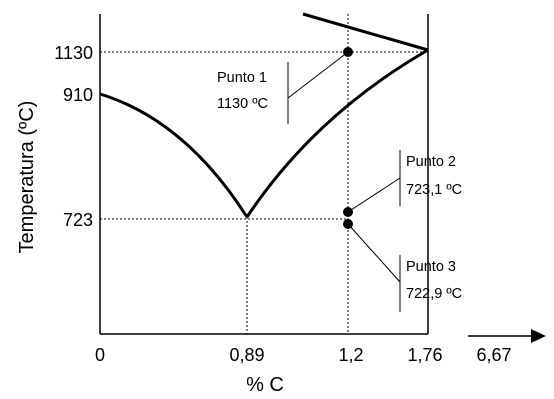 The height and width of the screenshot is (399, 554). I want to click on y-axis-label: Temperatura (ºC), so click(27, 177).